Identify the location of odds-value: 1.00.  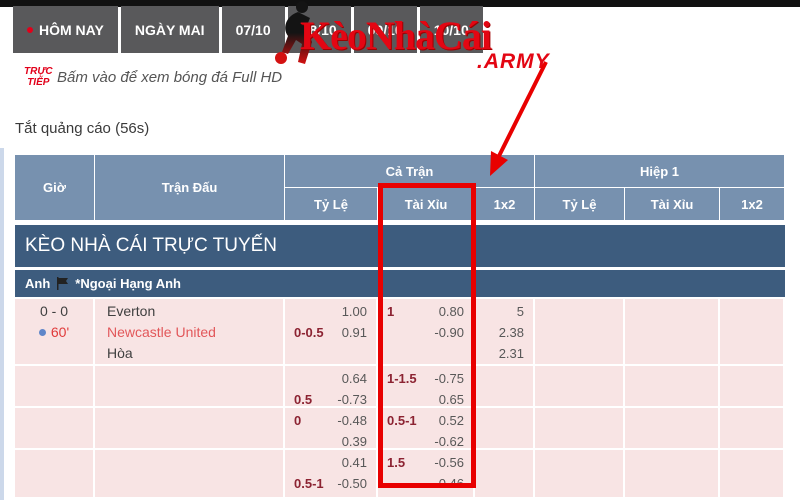
(354, 311).